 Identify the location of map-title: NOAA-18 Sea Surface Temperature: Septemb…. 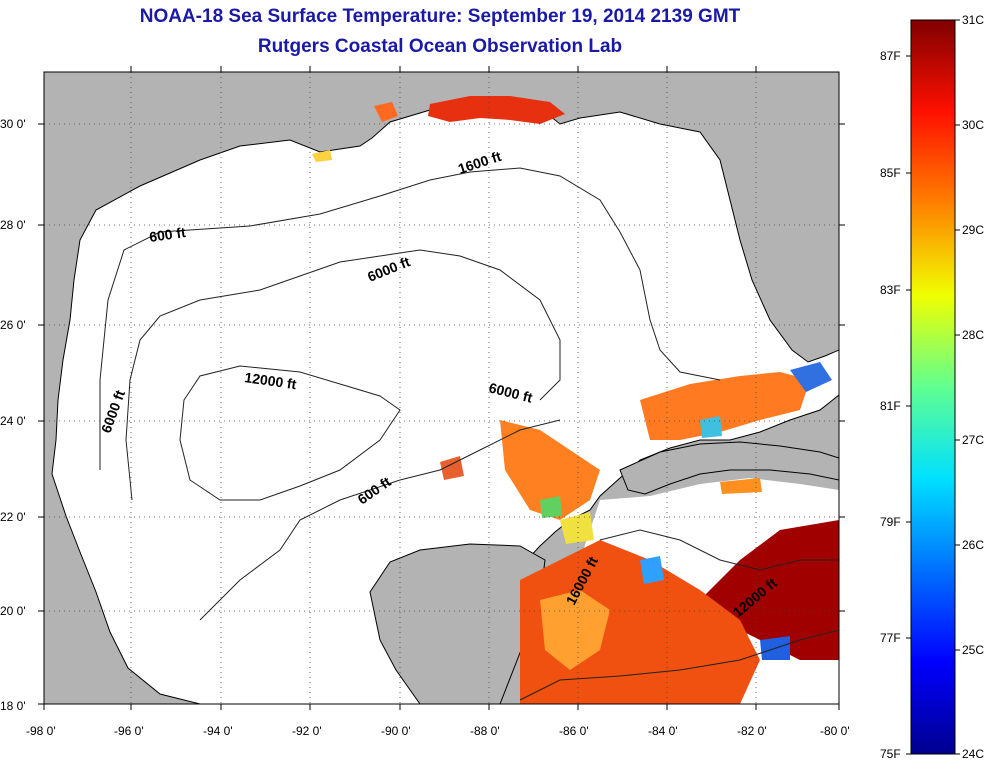
(440, 16).